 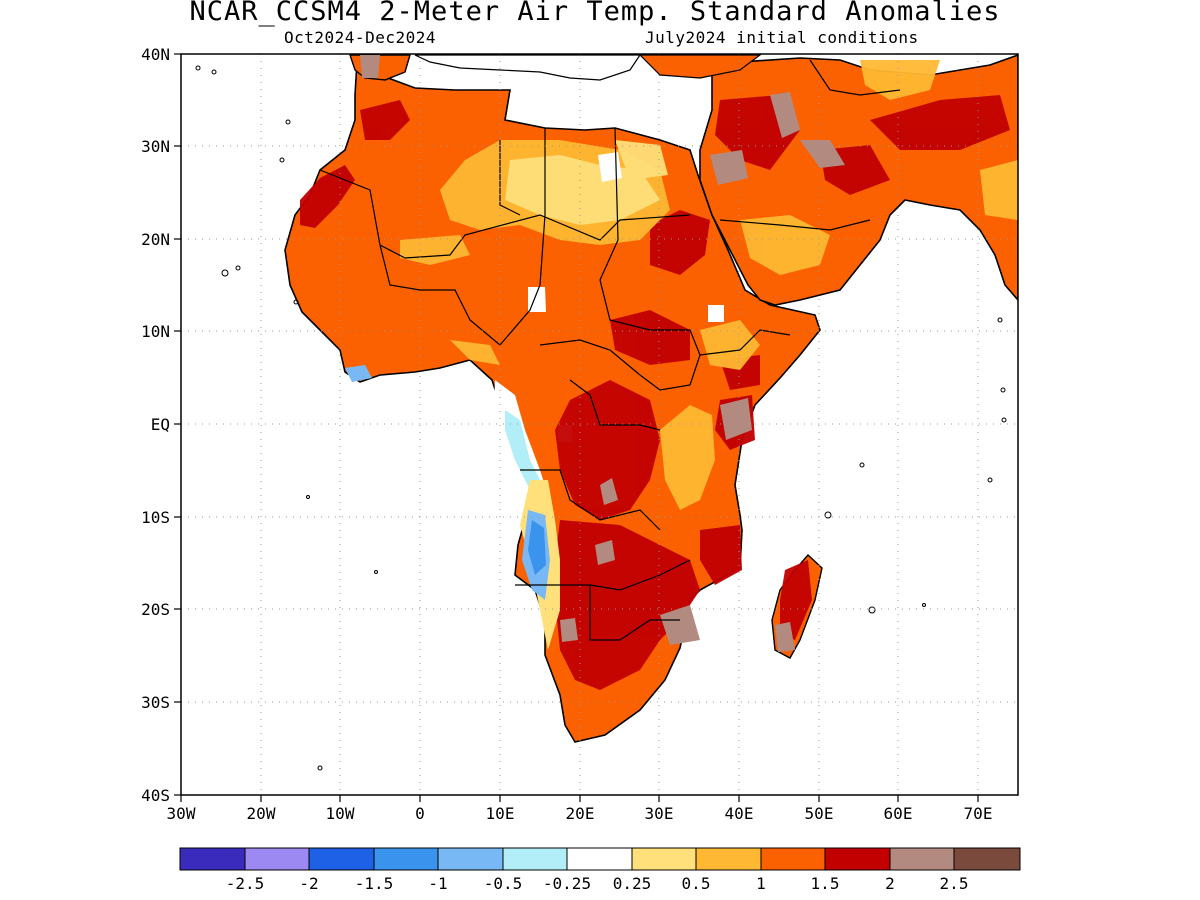 What do you see at coordinates (761, 883) in the screenshot?
I see `colorbar-label: 1` at bounding box center [761, 883].